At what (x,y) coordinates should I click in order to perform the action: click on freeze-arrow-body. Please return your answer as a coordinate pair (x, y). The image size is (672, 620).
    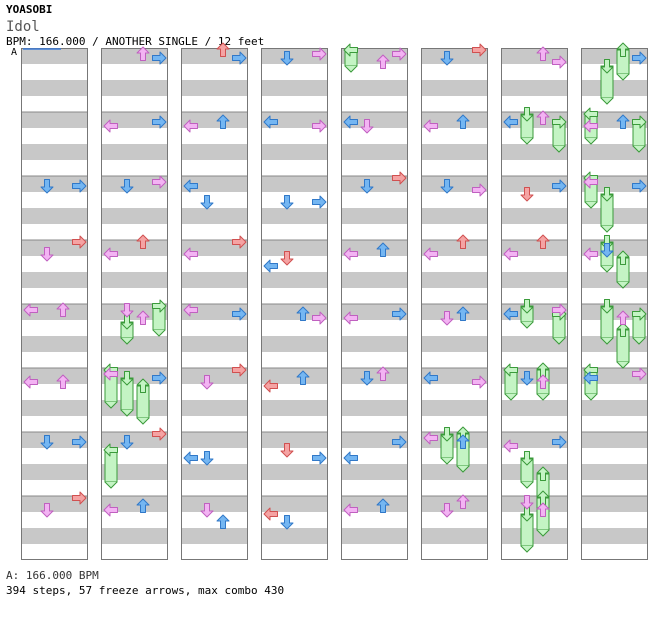
    Looking at the image, I should click on (639, 326).